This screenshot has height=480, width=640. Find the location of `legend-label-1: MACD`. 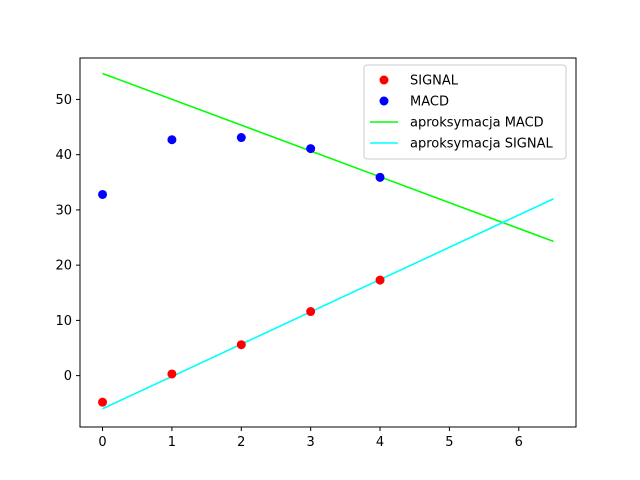

legend-label-1: MACD is located at coordinates (429, 102).